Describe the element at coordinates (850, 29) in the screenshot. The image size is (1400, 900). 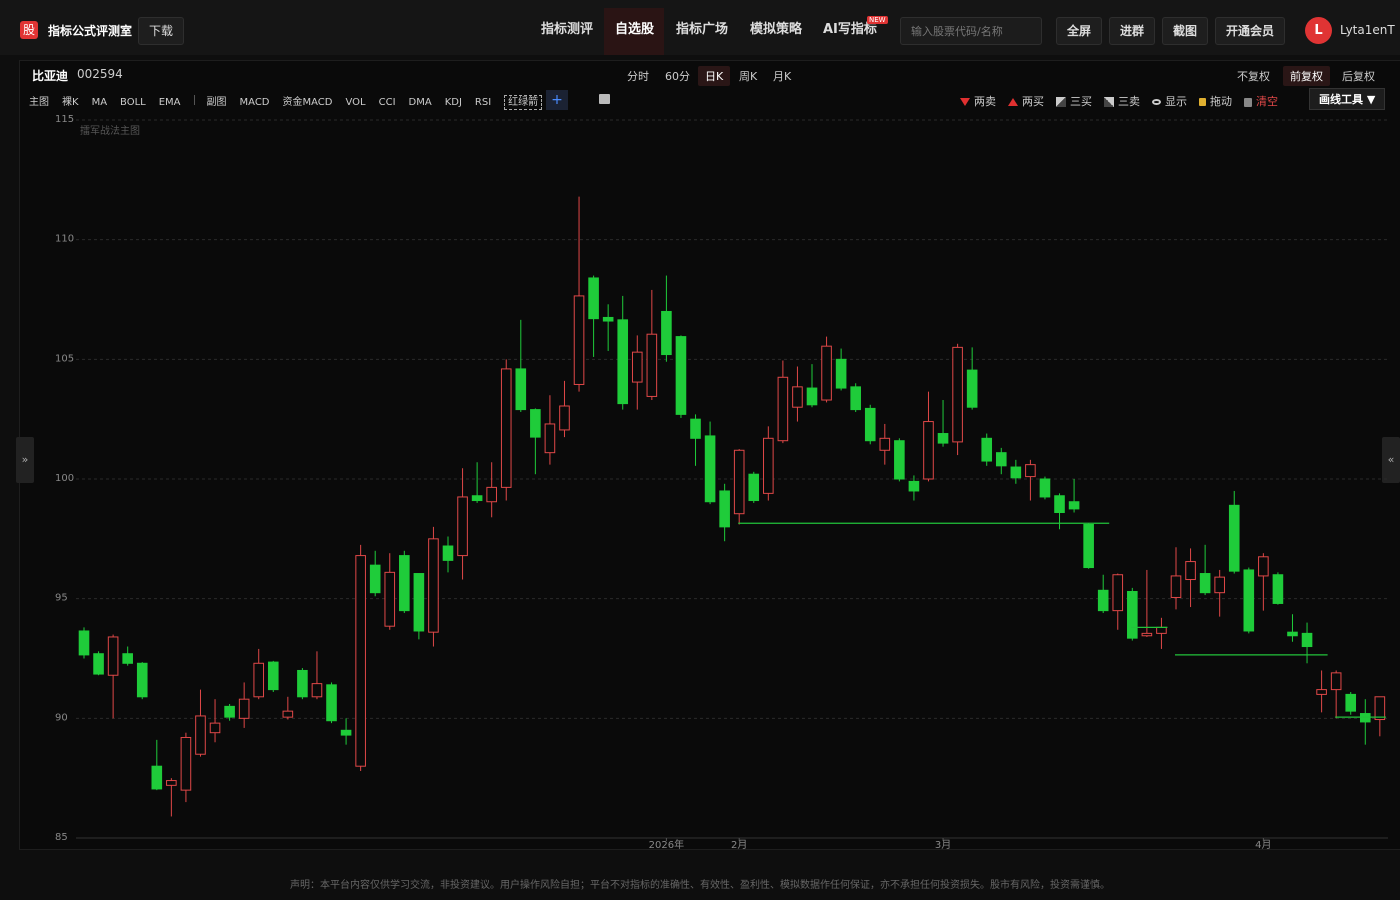
I see `nav-item: AI写指标` at that location.